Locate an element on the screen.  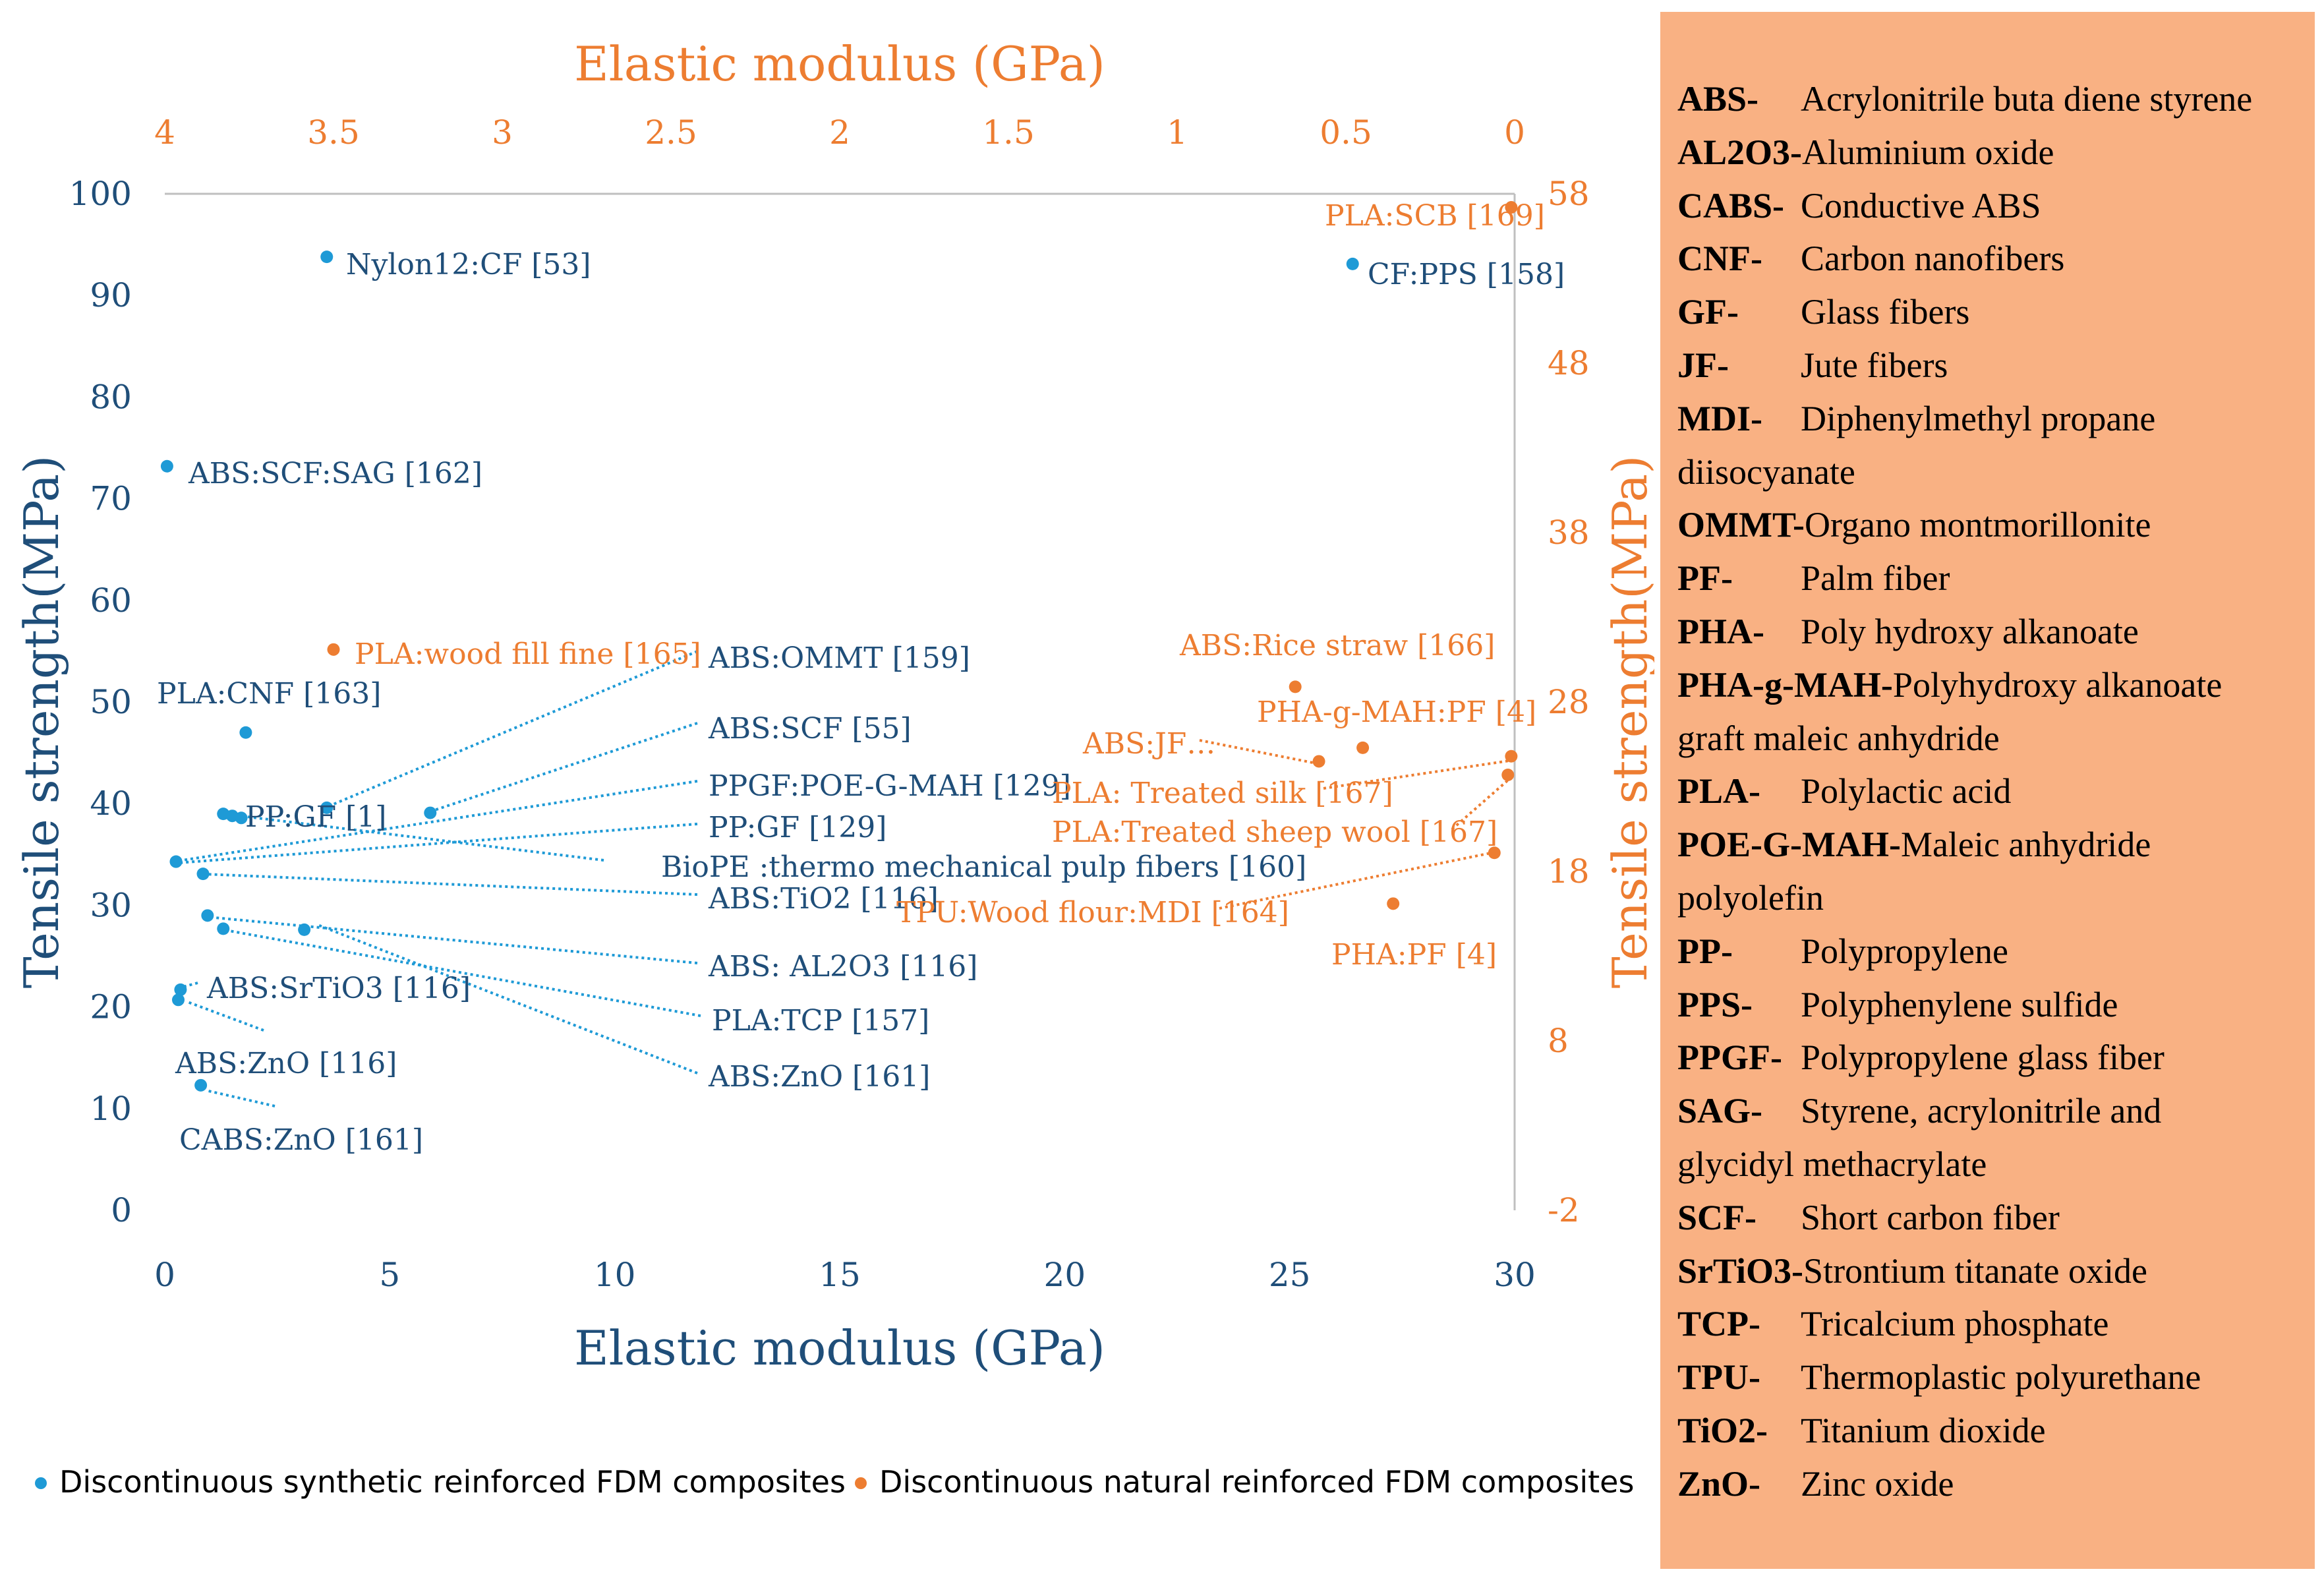
data-label: PP:GF [1] is located at coordinates (315, 817).